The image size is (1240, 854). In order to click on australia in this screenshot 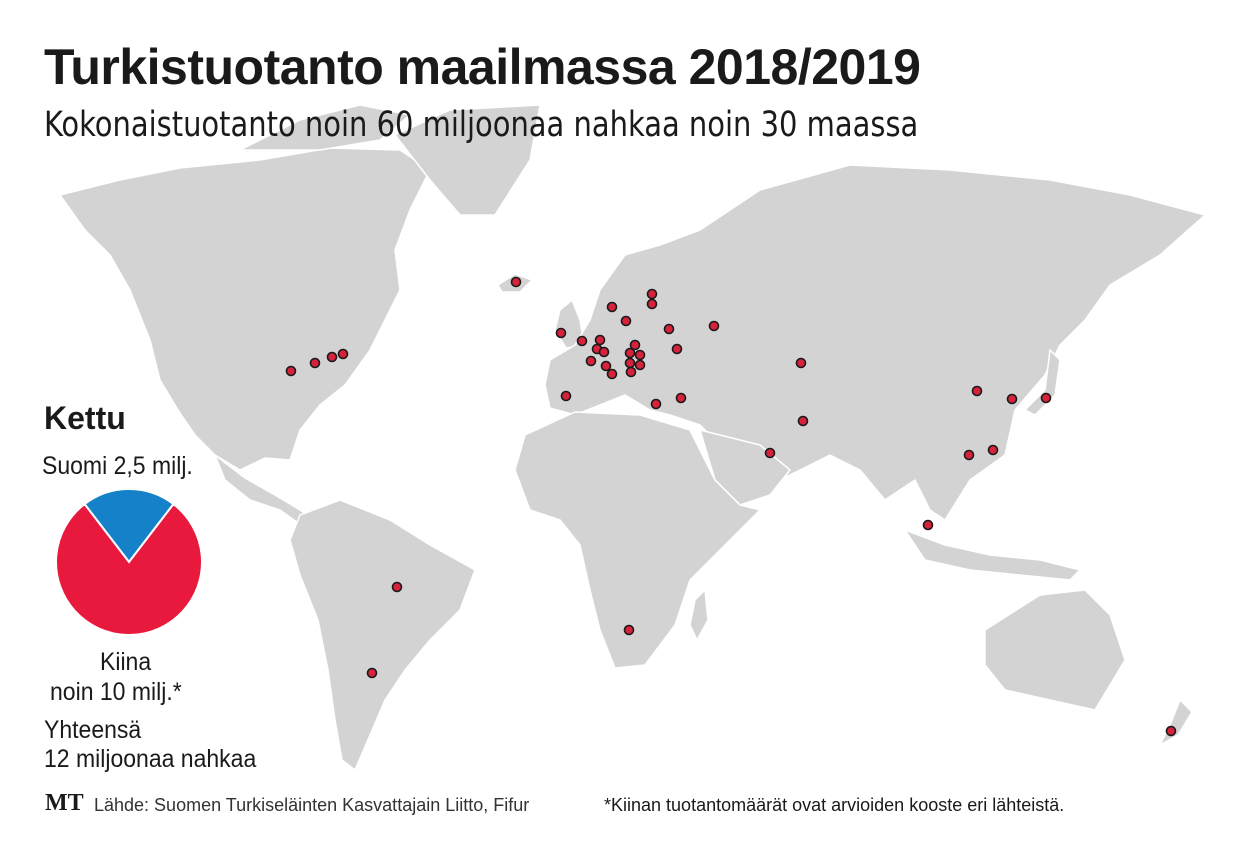, I will do `click(1055, 650)`.